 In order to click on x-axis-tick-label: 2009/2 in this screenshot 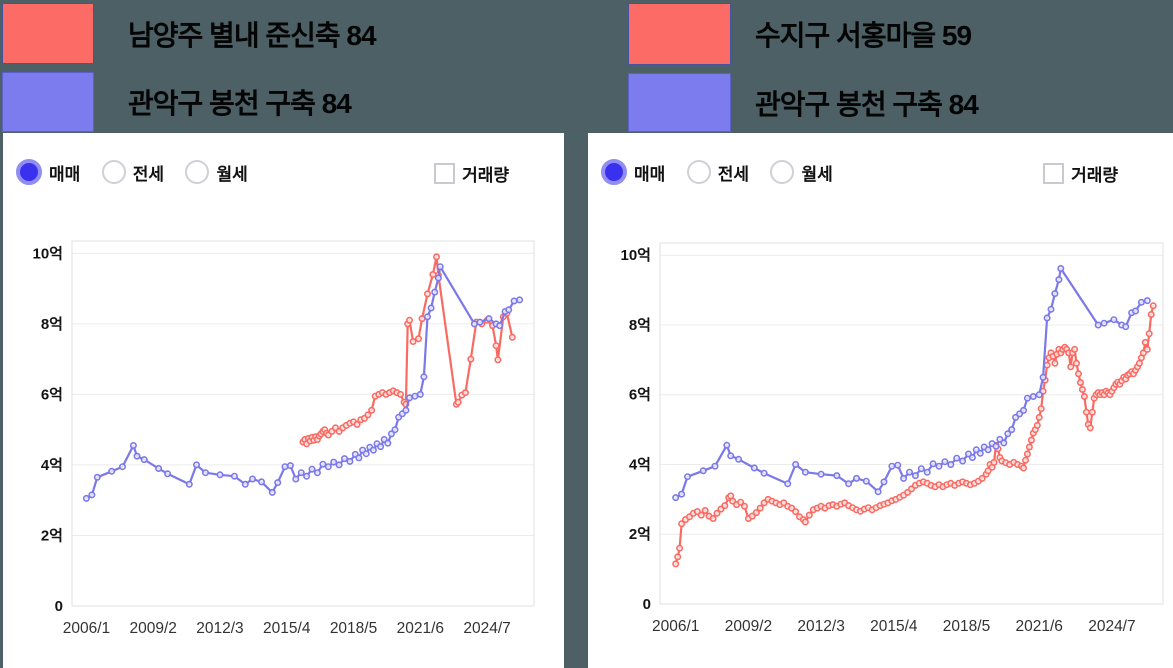, I will do `click(153, 628)`.